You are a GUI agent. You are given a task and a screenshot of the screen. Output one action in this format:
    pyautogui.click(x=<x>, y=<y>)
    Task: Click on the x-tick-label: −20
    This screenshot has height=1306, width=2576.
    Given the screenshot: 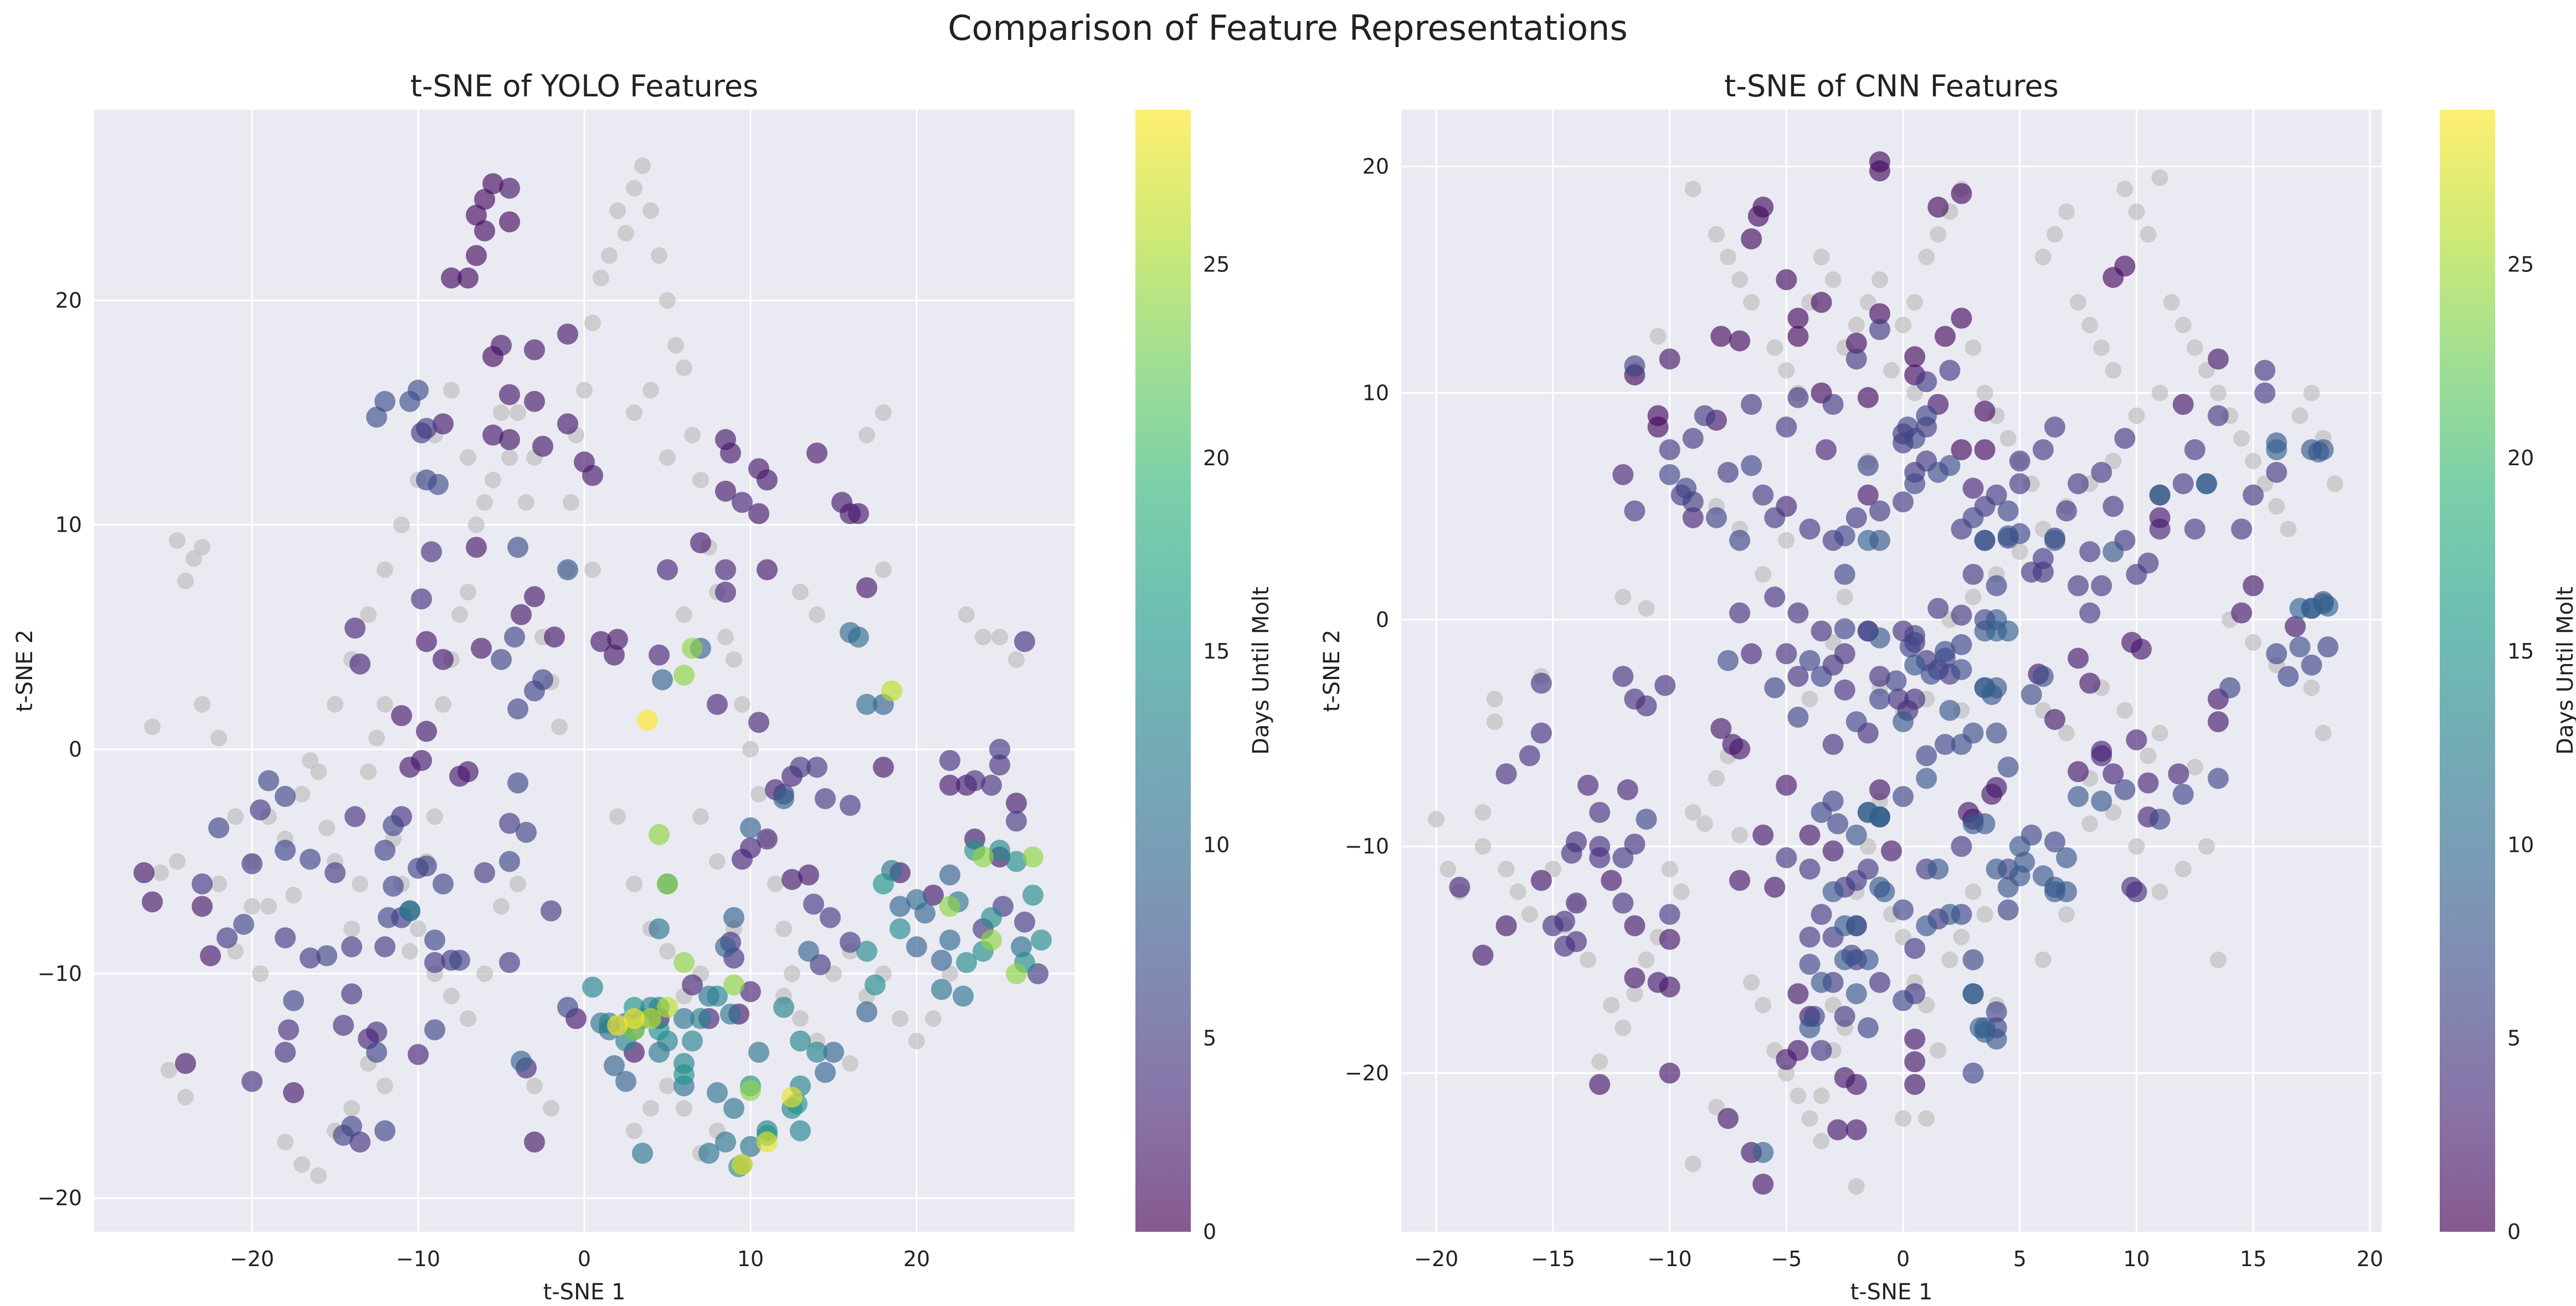 What is the action you would take?
    pyautogui.click(x=252, y=1259)
    